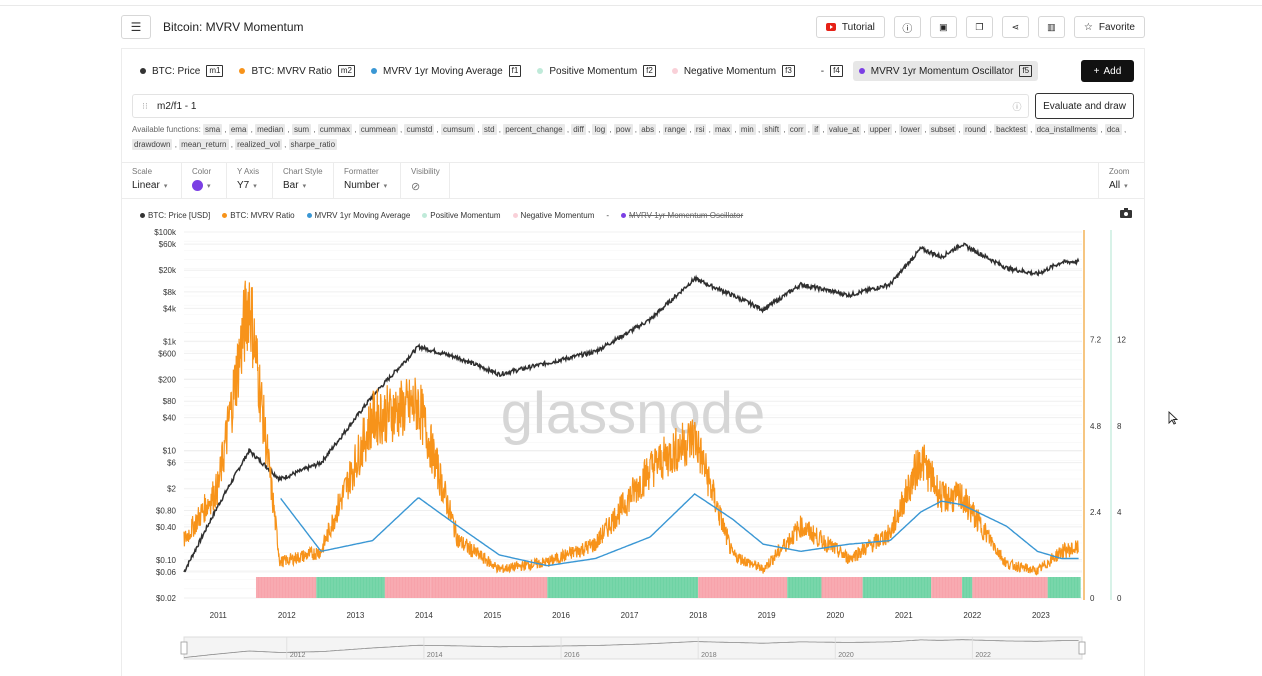 The width and height of the screenshot is (1262, 676). I want to click on formula-input: m2/f1 - 1, so click(177, 106).